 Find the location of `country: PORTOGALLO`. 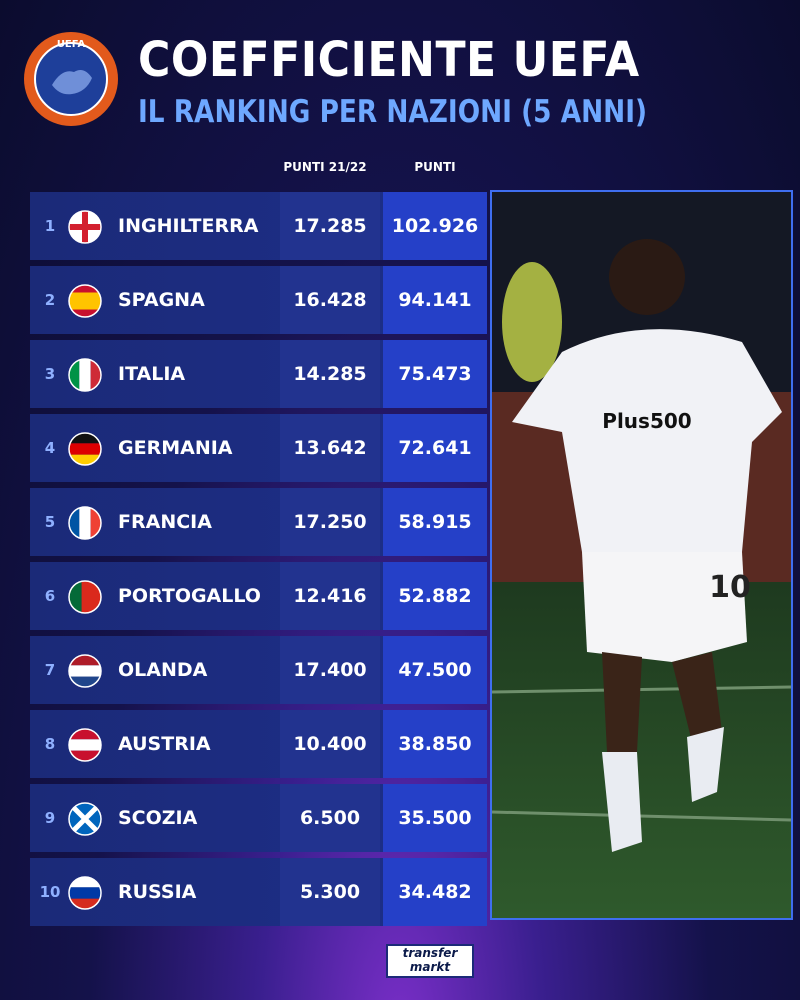

country: PORTOGALLO is located at coordinates (189, 596).